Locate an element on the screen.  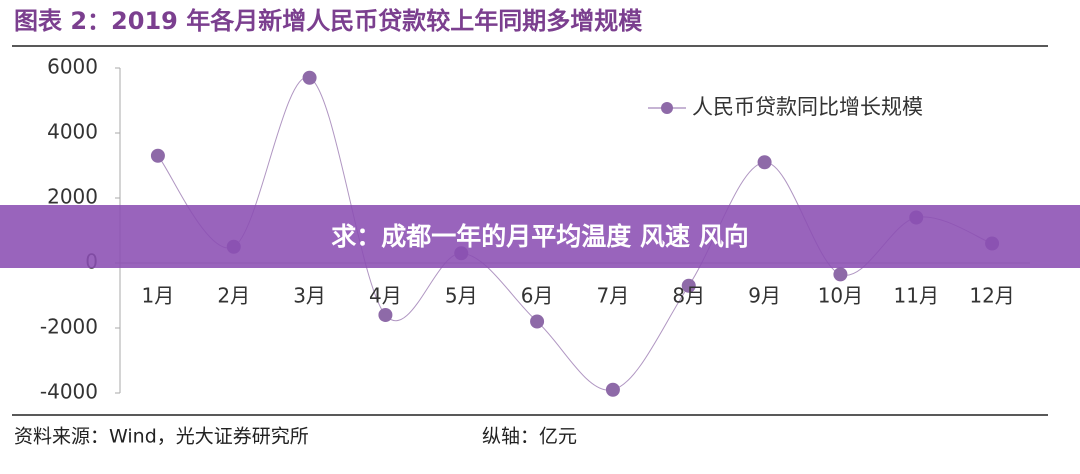
x-tick-label: 11月 is located at coordinates (916, 296).